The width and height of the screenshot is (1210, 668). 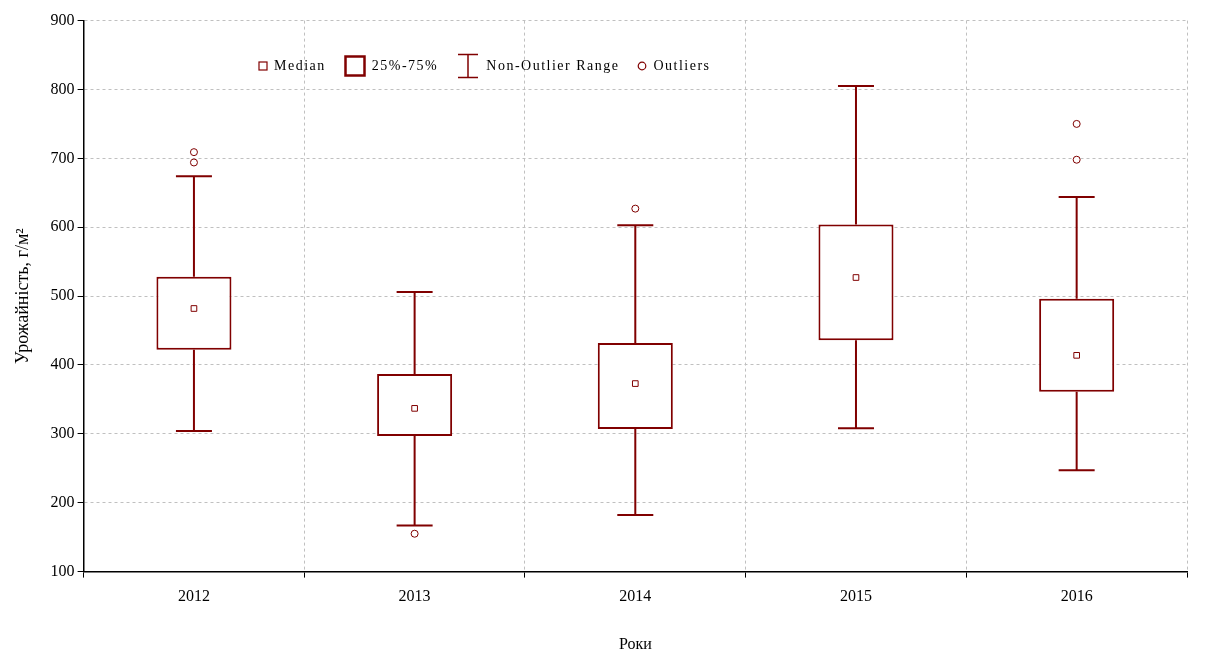 What do you see at coordinates (414, 596) in the screenshot?
I see `x-tick-label: 2013` at bounding box center [414, 596].